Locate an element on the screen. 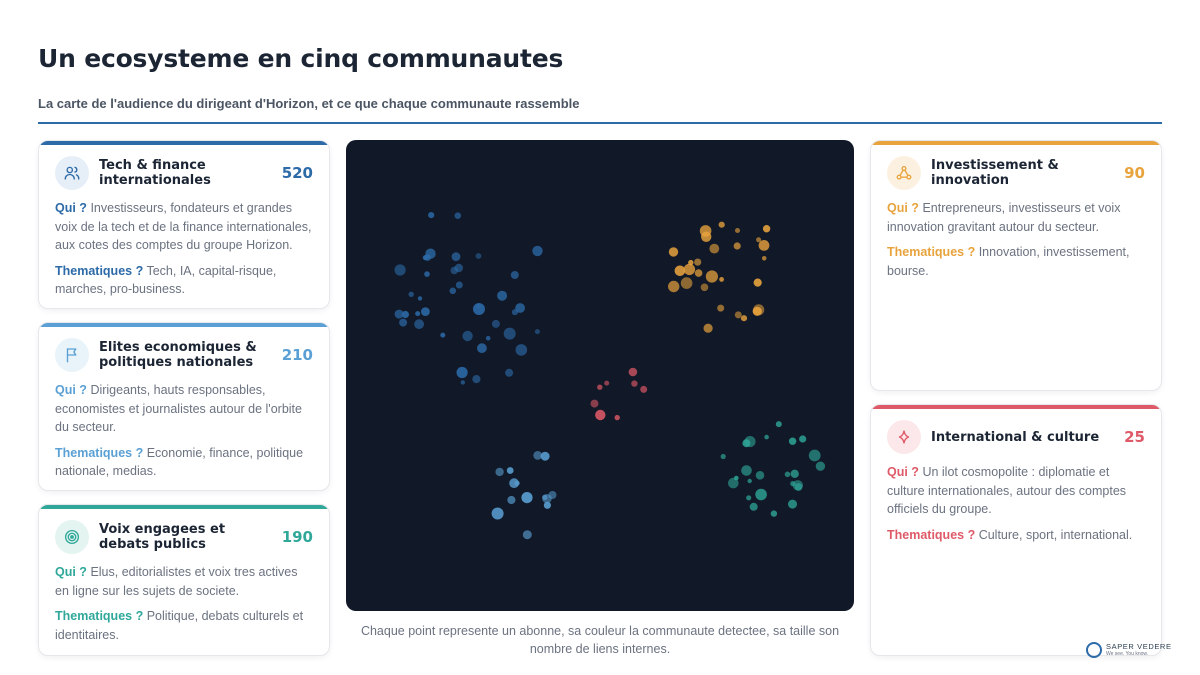  card-count: 90 is located at coordinates (1134, 173).